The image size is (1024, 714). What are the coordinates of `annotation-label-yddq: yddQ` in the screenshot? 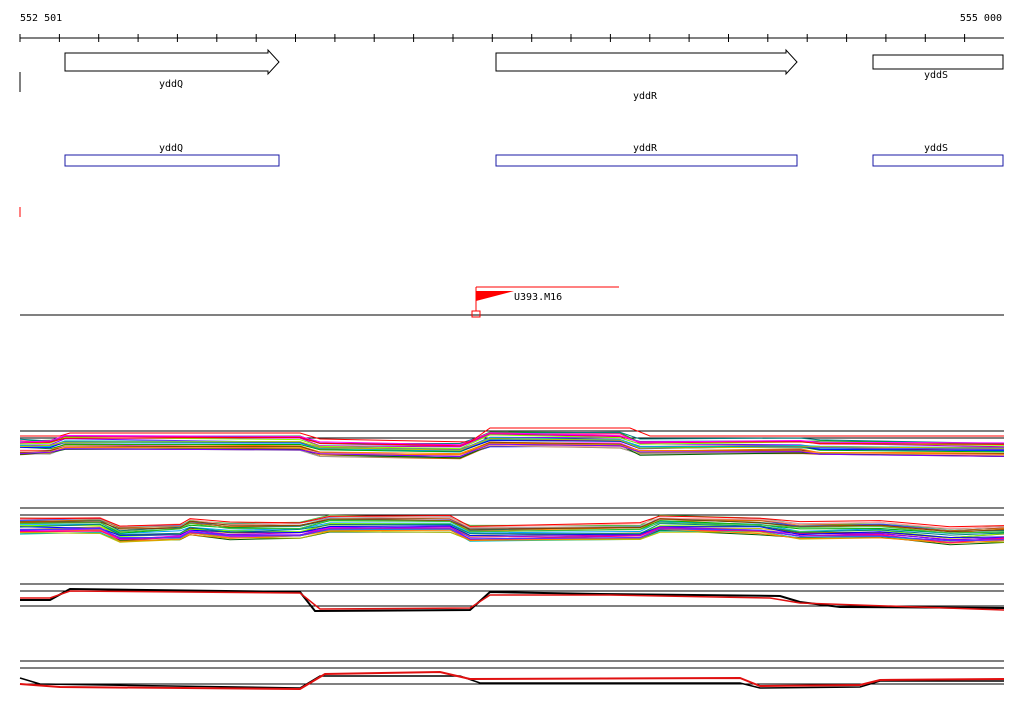 It's located at (171, 148).